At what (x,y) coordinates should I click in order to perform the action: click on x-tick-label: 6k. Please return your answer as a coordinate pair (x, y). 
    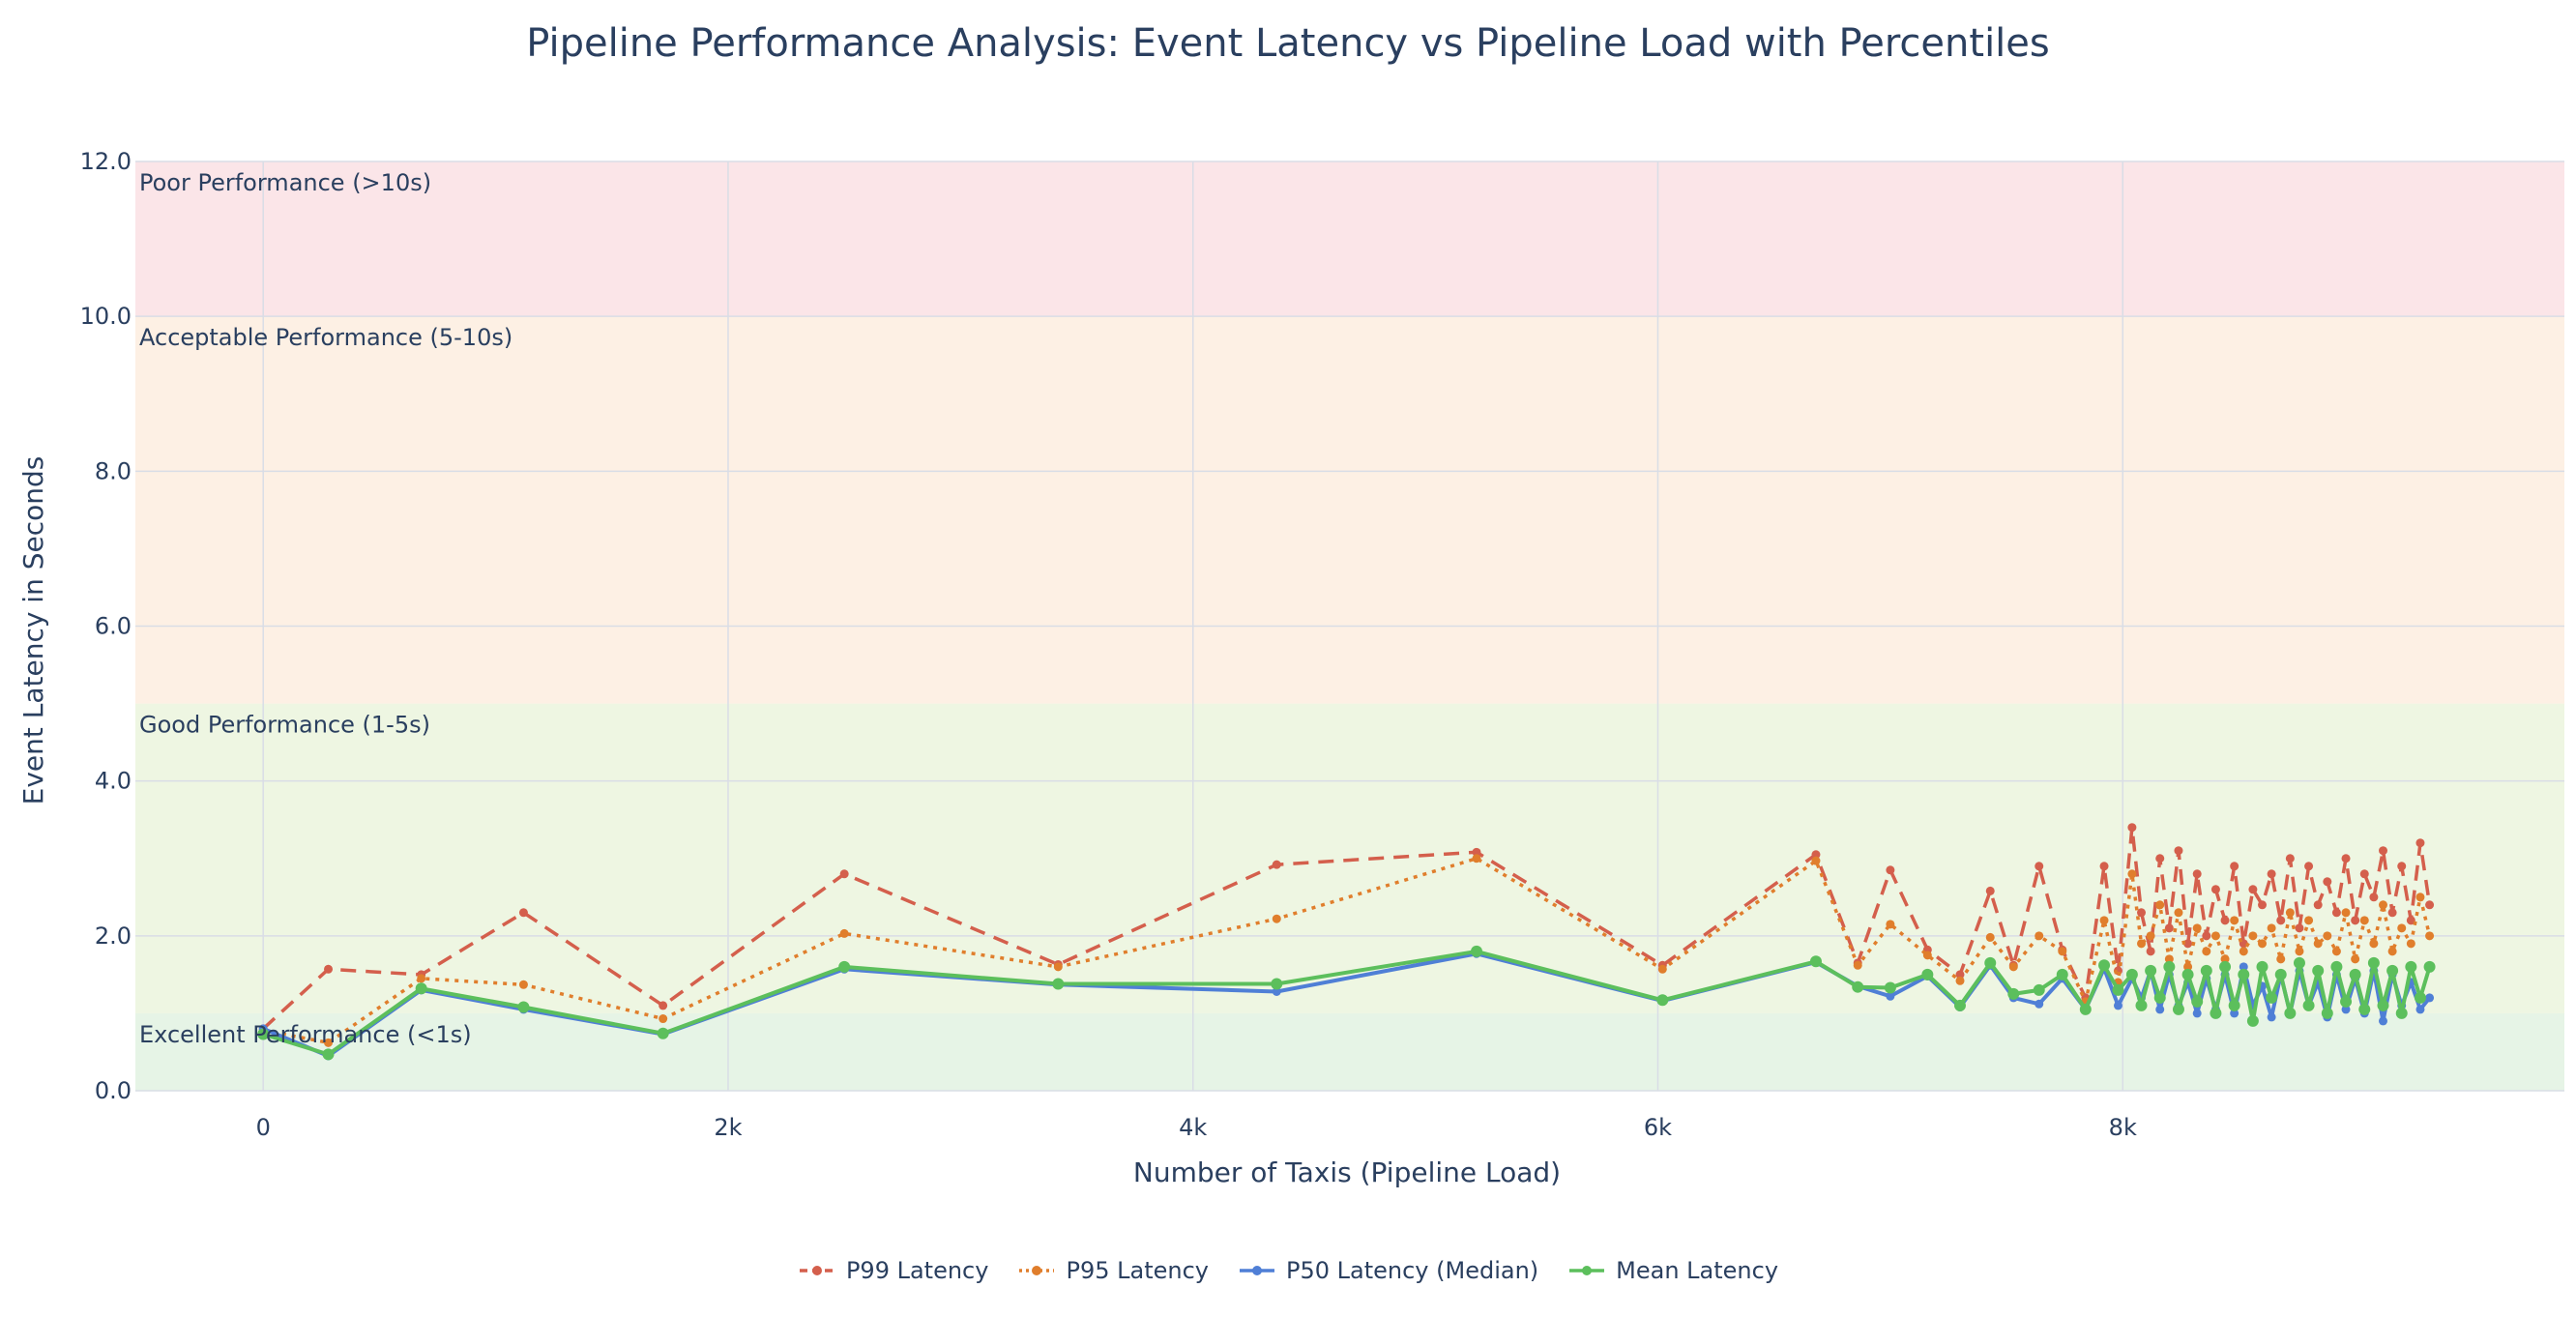
    Looking at the image, I should click on (1658, 1128).